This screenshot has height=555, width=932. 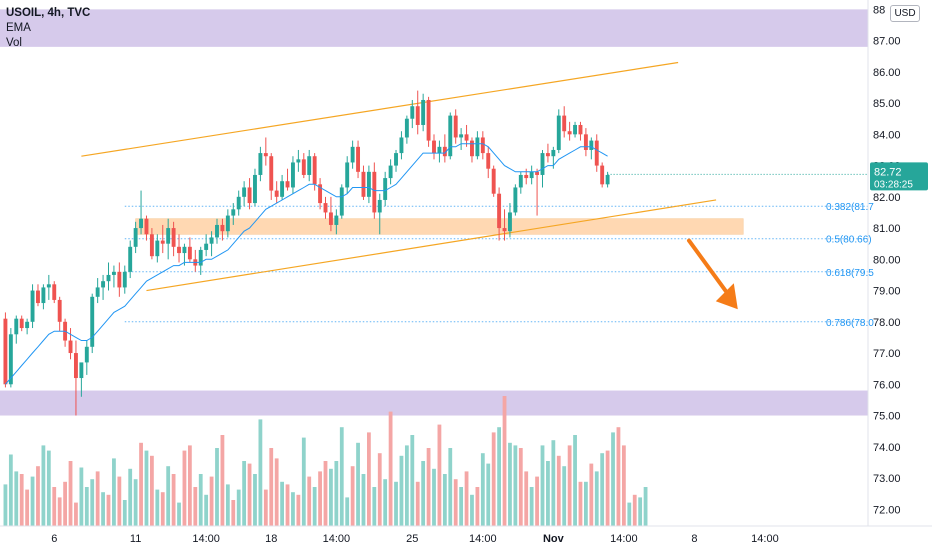 I want to click on legend-symbol: USOIL, 4h, TVC, so click(x=48, y=13).